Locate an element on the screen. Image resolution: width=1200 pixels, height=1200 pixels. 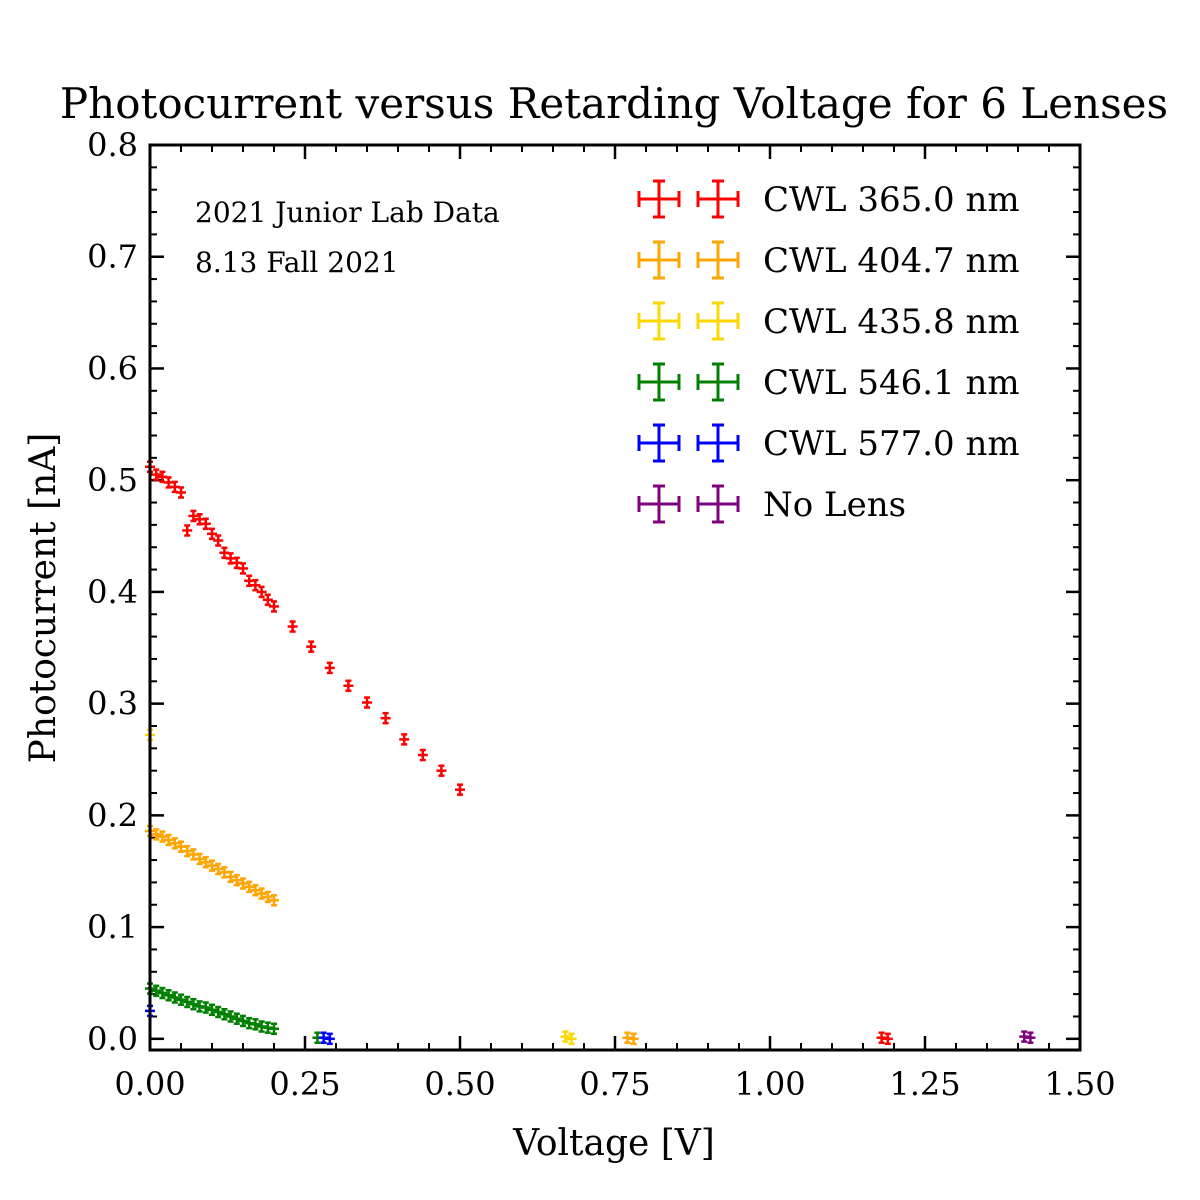
y-tick-label: 0.1 is located at coordinates (112, 927).